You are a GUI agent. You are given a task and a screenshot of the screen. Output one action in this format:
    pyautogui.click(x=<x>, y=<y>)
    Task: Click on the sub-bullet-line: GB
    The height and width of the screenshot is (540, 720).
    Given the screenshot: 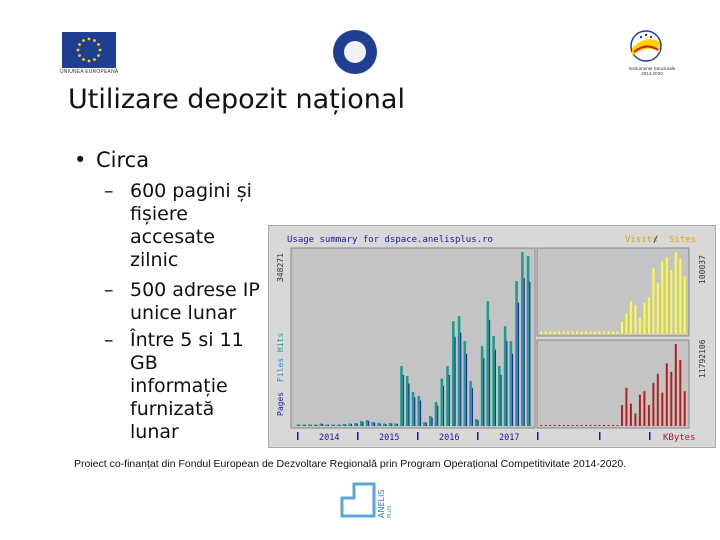 What is the action you would take?
    pyautogui.click(x=144, y=363)
    